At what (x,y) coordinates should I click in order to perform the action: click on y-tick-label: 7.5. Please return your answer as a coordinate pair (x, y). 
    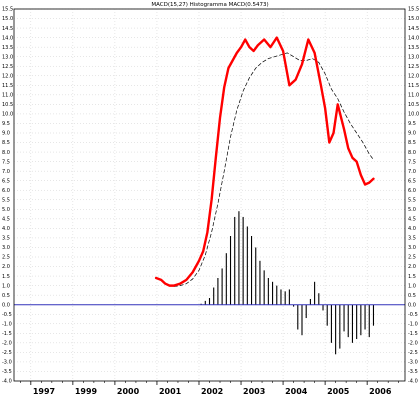
    Looking at the image, I should click on (6, 162).